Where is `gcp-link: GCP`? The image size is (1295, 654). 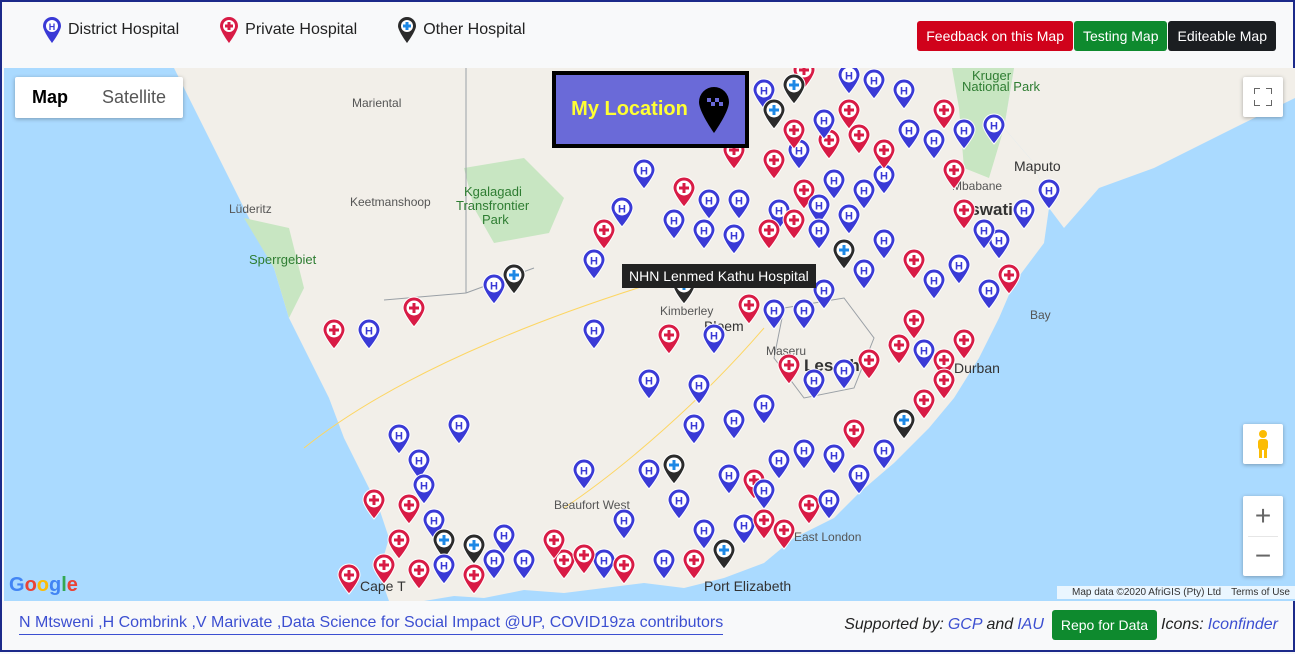 gcp-link: GCP is located at coordinates (965, 624).